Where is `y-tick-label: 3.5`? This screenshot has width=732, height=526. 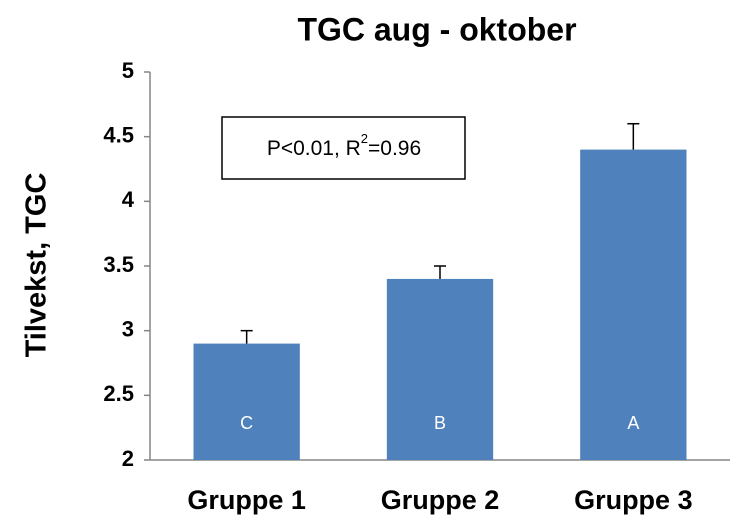 y-tick-label: 3.5 is located at coordinates (118, 264).